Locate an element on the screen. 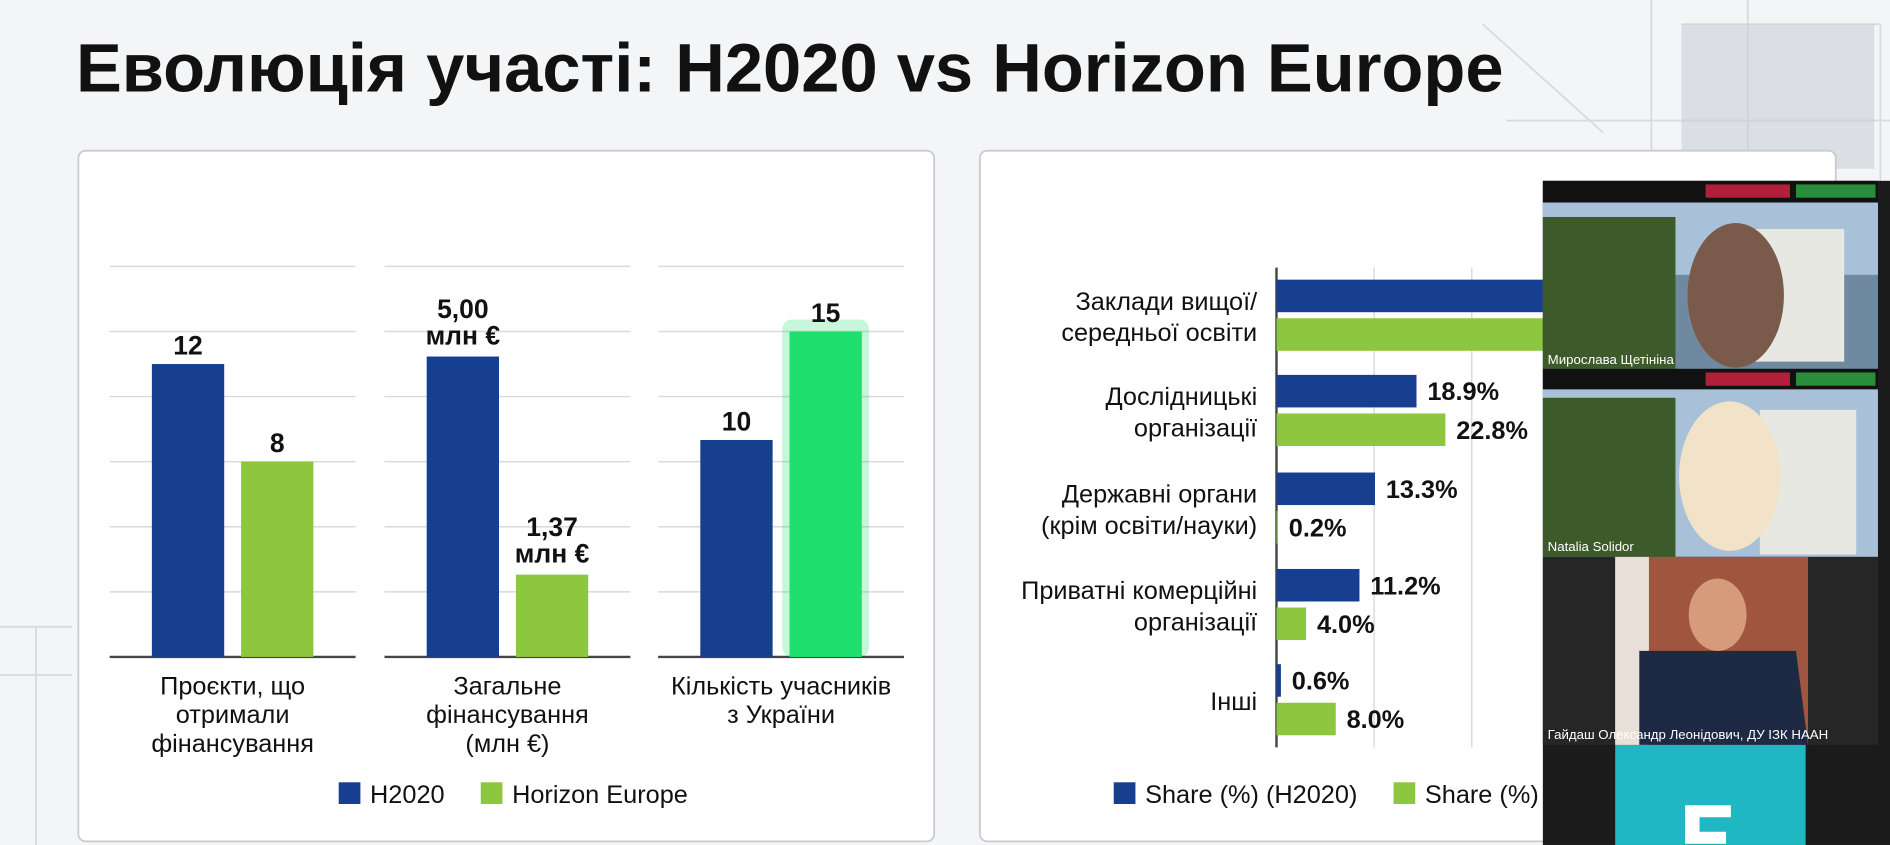 The image size is (1890, 845). video-tile is located at coordinates (1710, 794).